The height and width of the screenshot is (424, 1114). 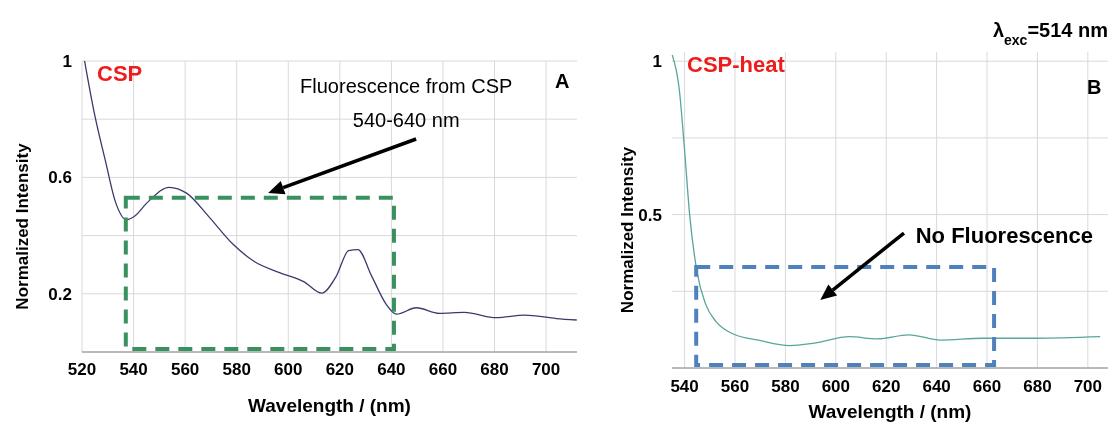 I want to click on text: λ$_{exc}$=514 nm, so click(x=1050, y=33).